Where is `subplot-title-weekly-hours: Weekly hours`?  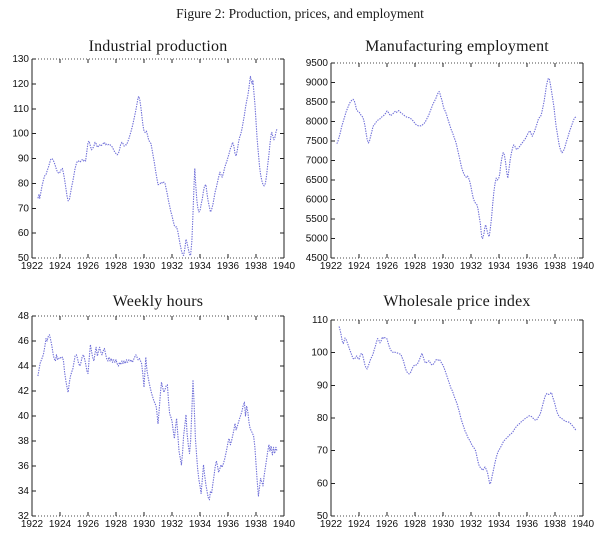
subplot-title-weekly-hours: Weekly hours is located at coordinates (158, 301).